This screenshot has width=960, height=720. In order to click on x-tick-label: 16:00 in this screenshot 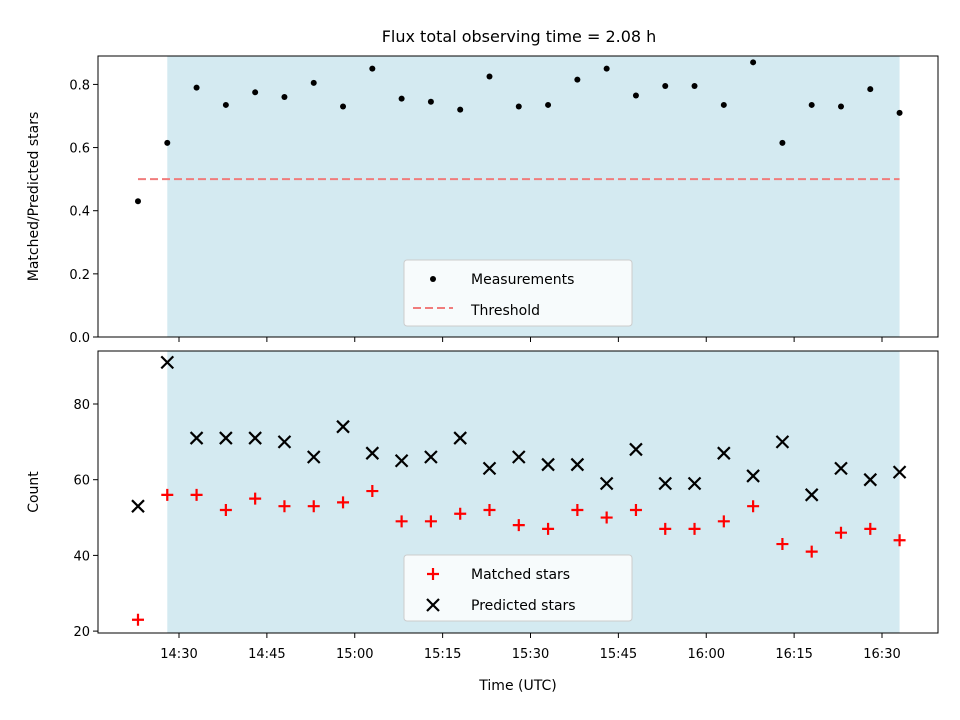, I will do `click(706, 654)`.